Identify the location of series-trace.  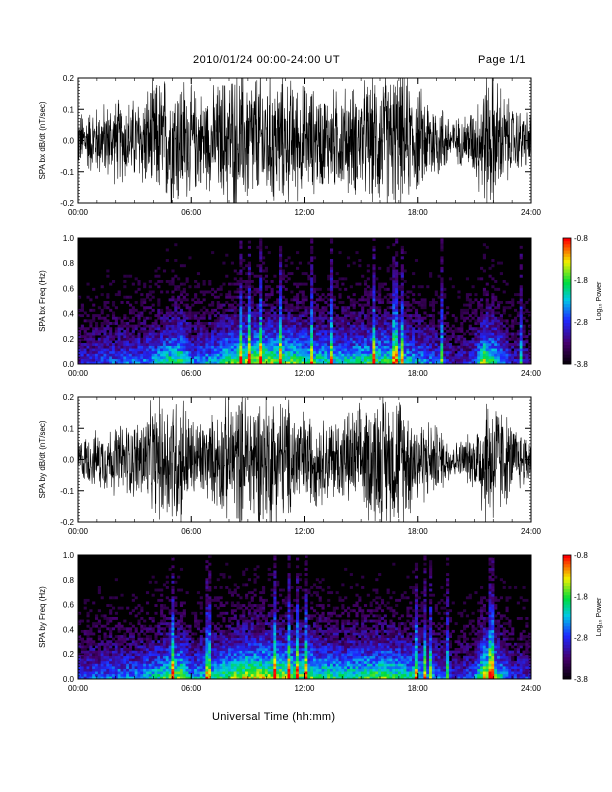
(304, 140).